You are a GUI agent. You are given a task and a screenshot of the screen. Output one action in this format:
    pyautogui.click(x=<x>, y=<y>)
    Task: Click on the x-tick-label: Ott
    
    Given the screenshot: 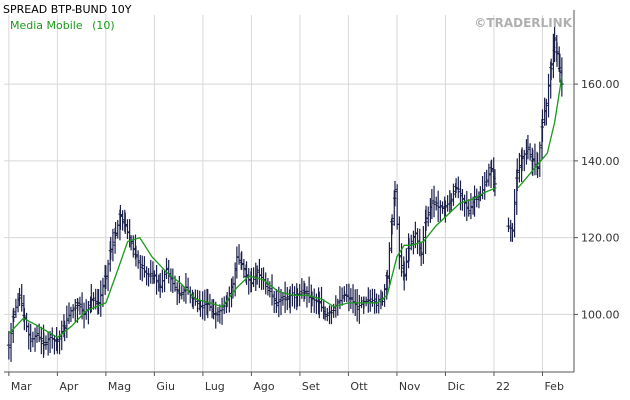 What is the action you would take?
    pyautogui.click(x=359, y=386)
    